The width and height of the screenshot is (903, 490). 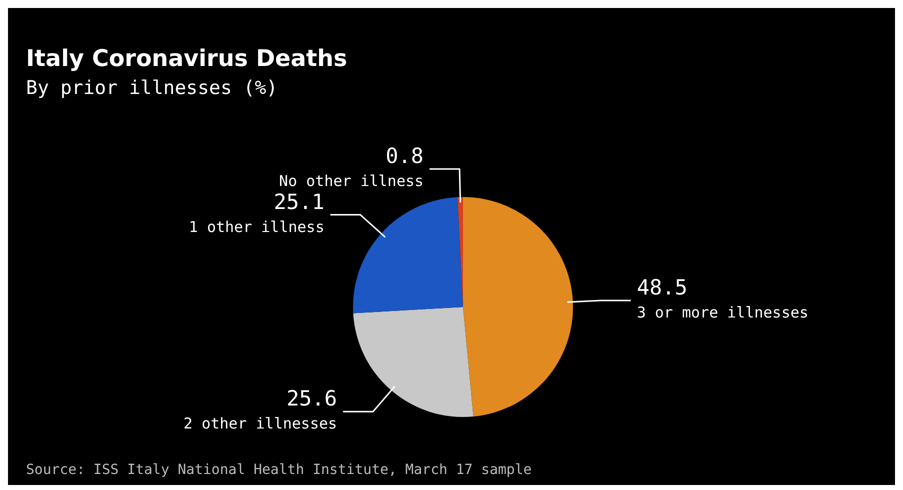 I want to click on data-label: 25.6, so click(x=312, y=398).